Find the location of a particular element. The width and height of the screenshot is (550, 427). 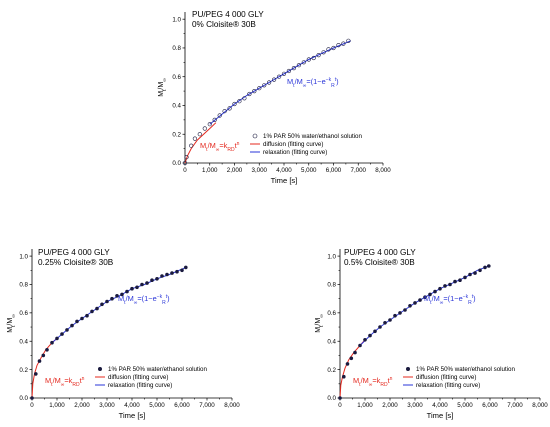

y-tick-label: 1.0 is located at coordinates (176, 19).